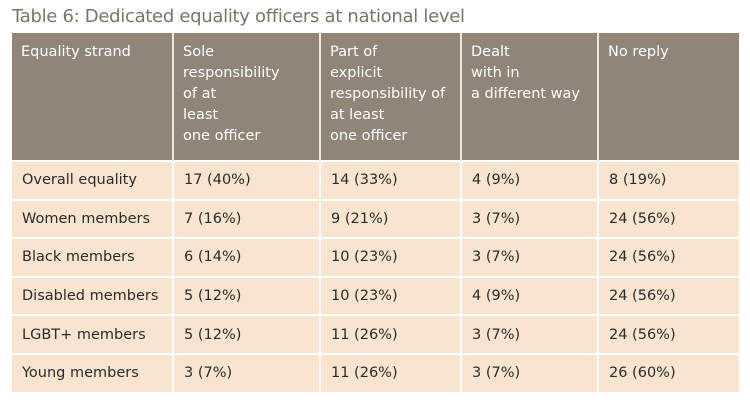 The height and width of the screenshot is (407, 750). I want to click on header-line: Part of, so click(354, 52).